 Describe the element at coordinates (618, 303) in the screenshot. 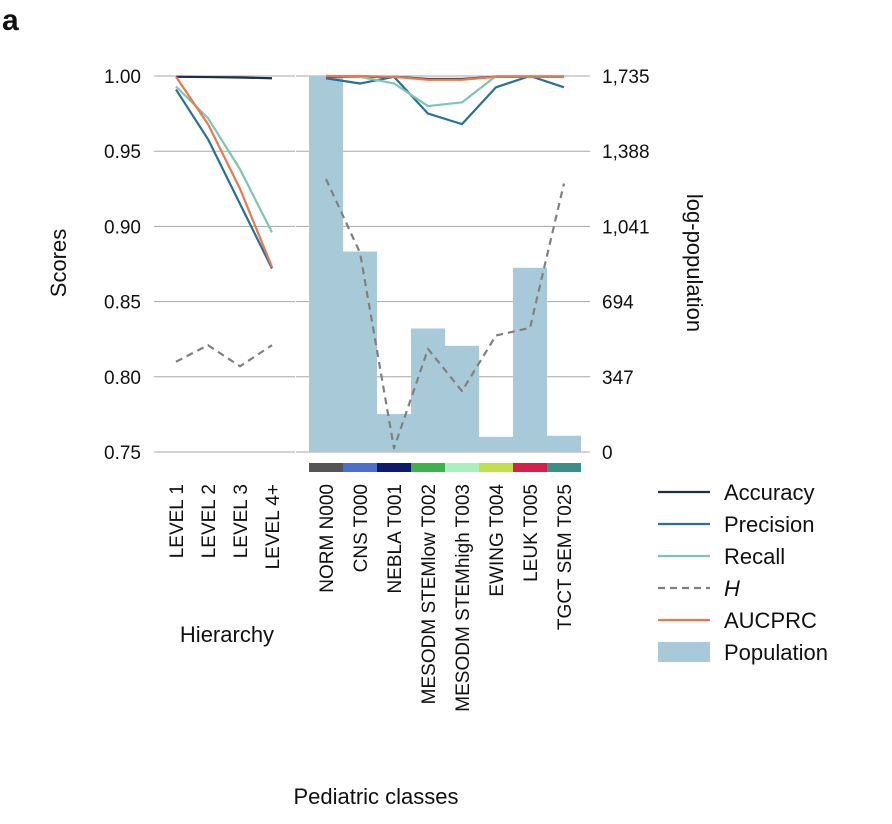

I see `y2-tick-label: 694` at that location.